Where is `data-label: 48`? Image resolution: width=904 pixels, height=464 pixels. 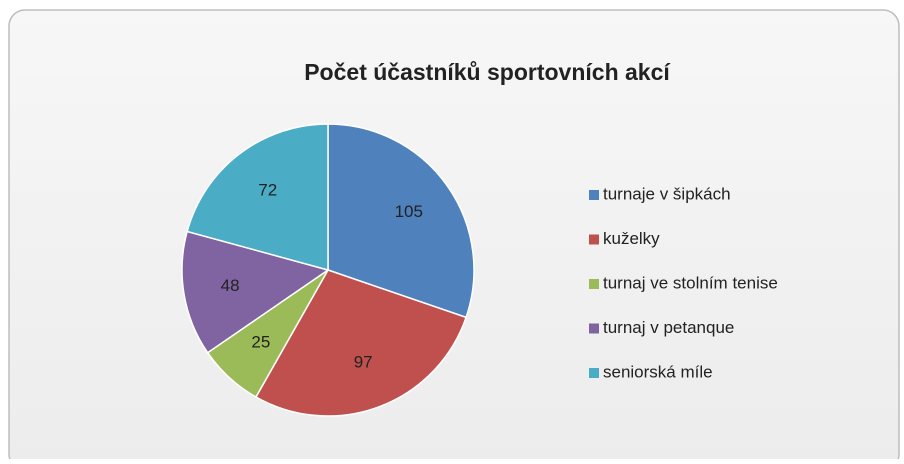
data-label: 48 is located at coordinates (230, 285).